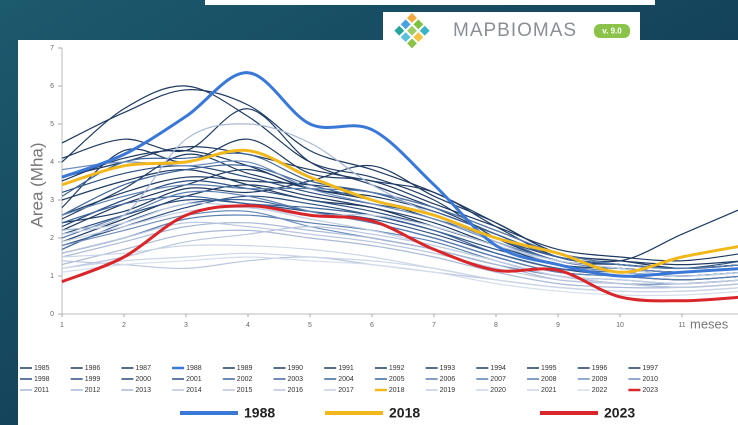 The height and width of the screenshot is (425, 738). What do you see at coordinates (52, 238) in the screenshot?
I see `y-tick-label: 2` at bounding box center [52, 238].